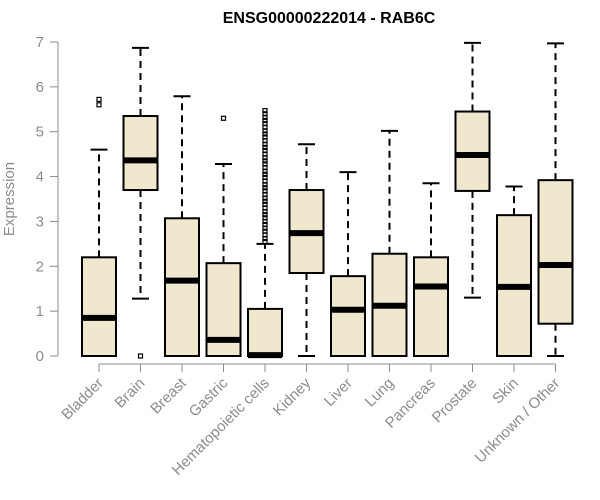 This screenshot has height=500, width=600. What do you see at coordinates (292, 396) in the screenshot?
I see `x-tick-label: Kidney` at bounding box center [292, 396].